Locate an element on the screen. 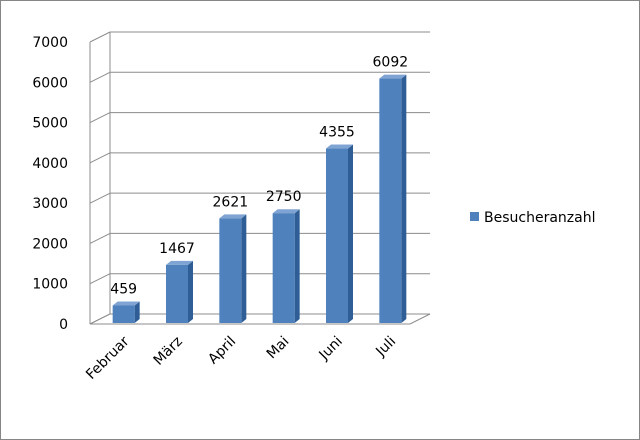 The height and width of the screenshot is (440, 640). data-label: 2750 is located at coordinates (284, 197).